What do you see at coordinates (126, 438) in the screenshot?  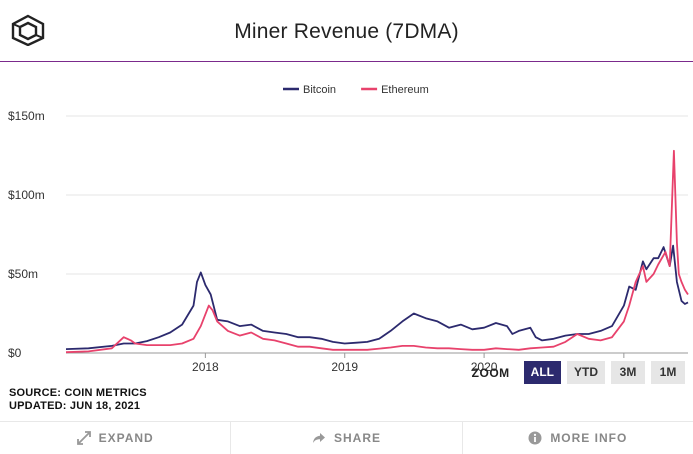 I see `expand-label: EXPAND` at bounding box center [126, 438].